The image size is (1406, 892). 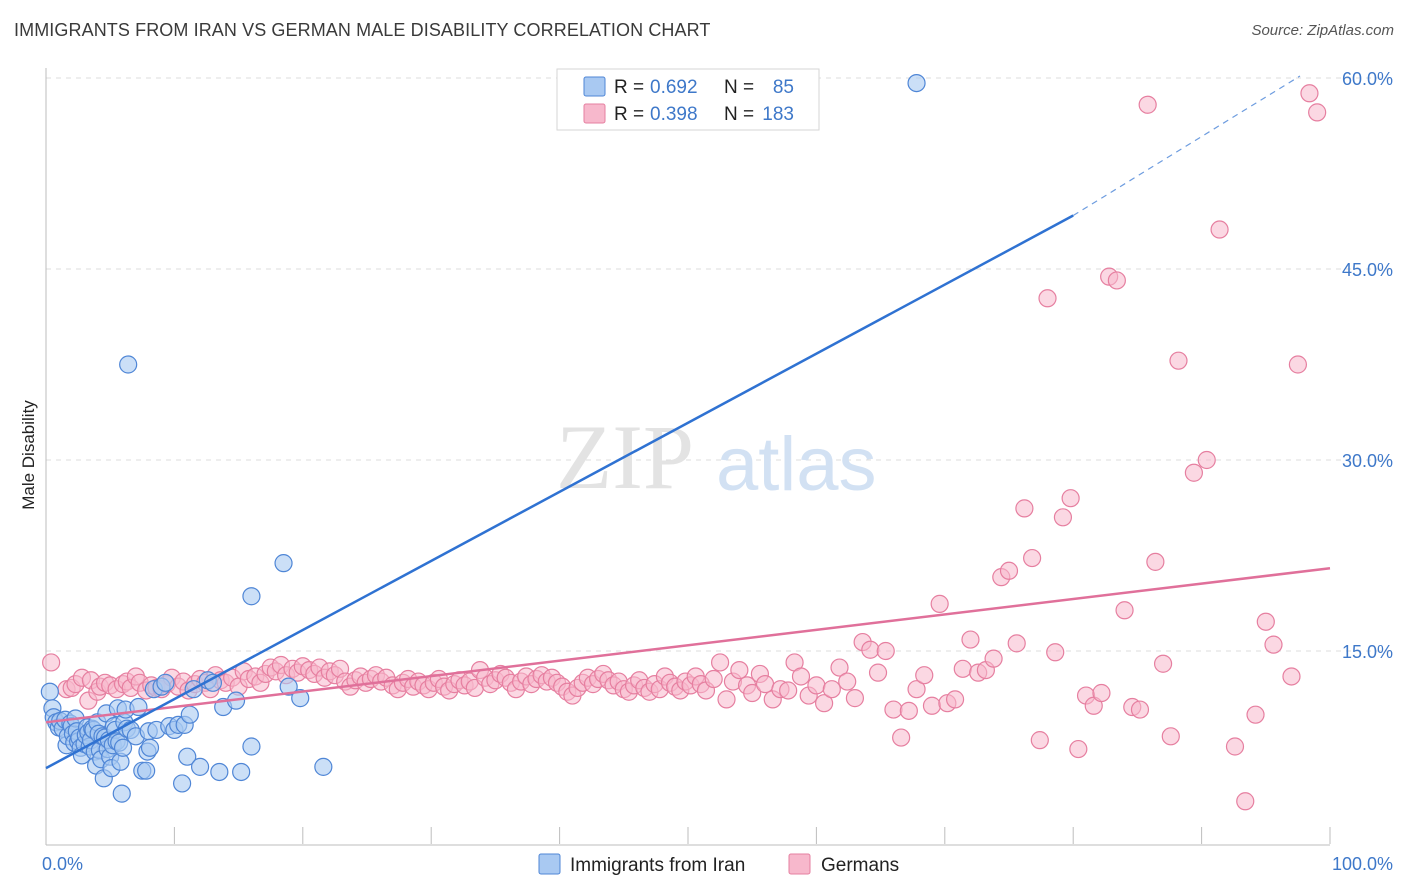 I want to click on iran-trend-extension, so click(x=1186, y=146).